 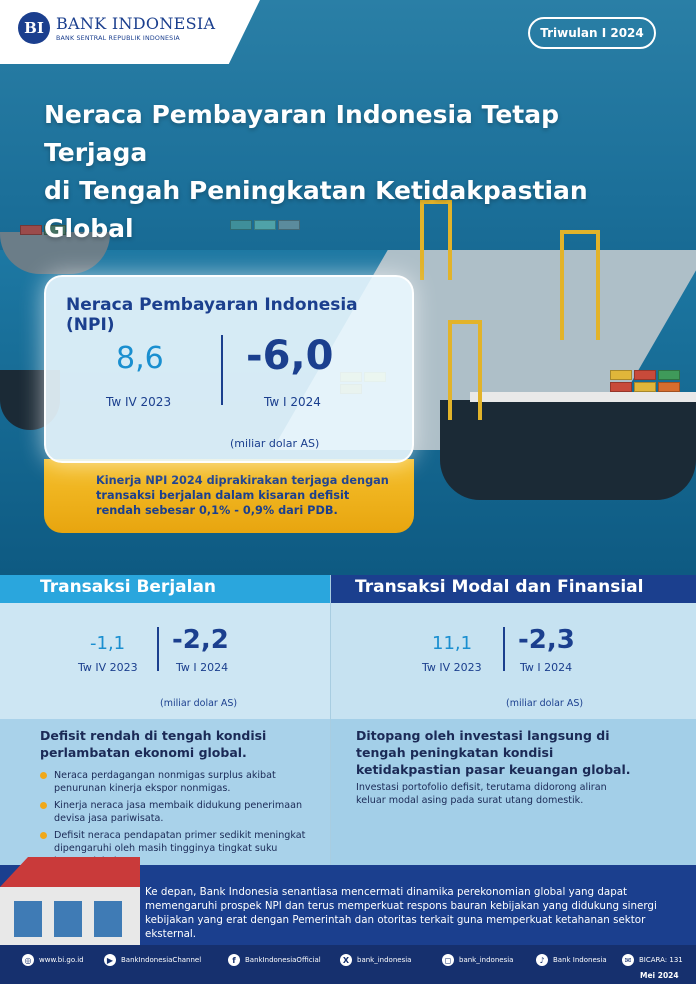 I want to click on footer-tiktok: ♪ Bank Indonesia, so click(x=571, y=960).